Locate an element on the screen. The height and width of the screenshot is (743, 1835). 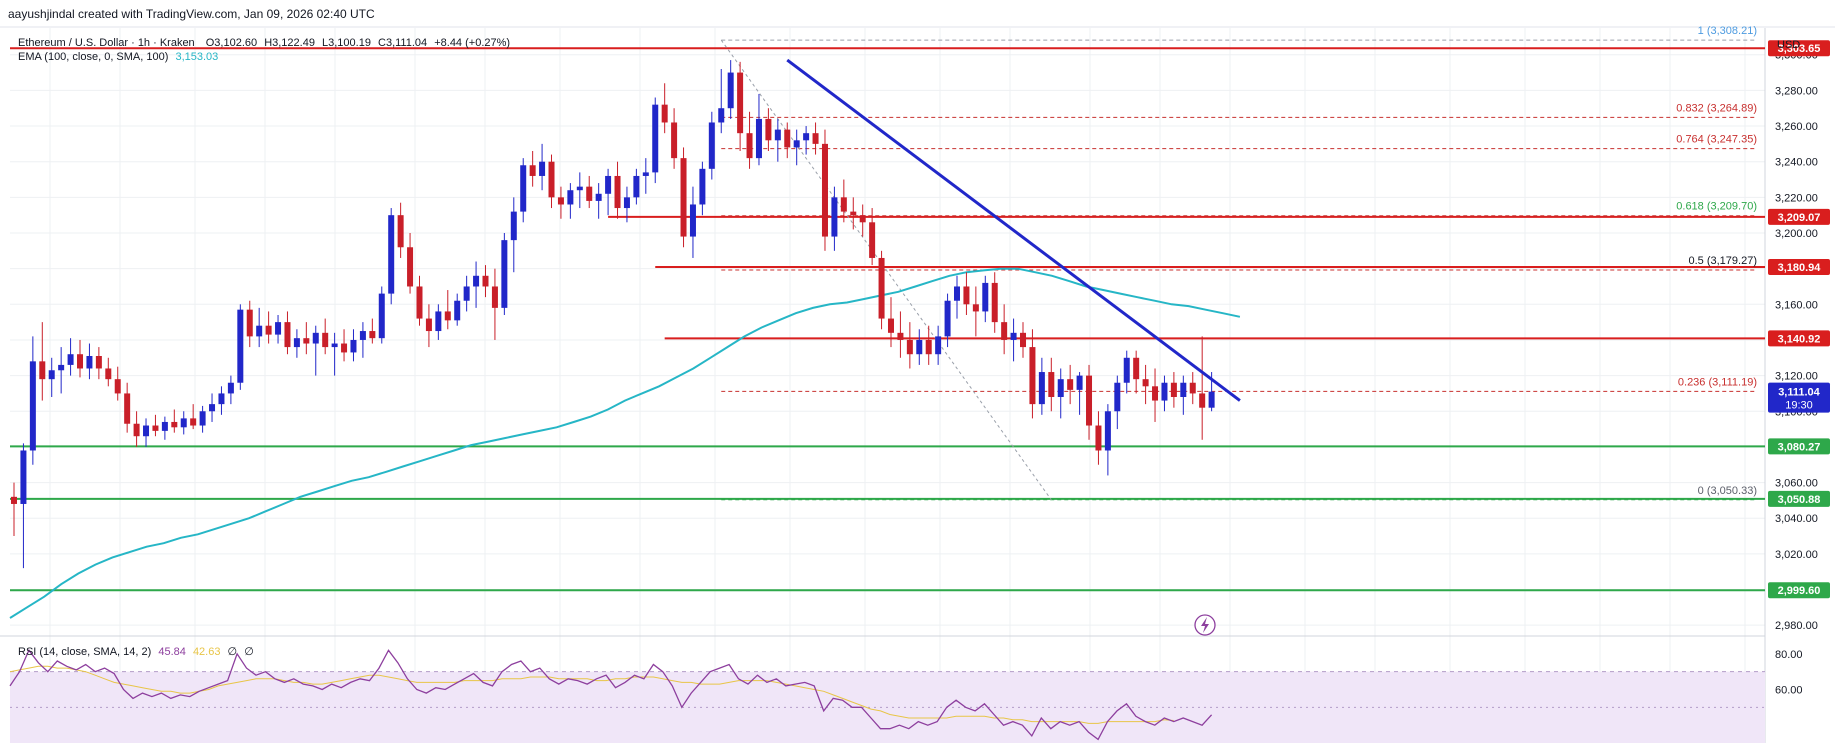
open-value: O3,102.60 is located at coordinates (231, 43).